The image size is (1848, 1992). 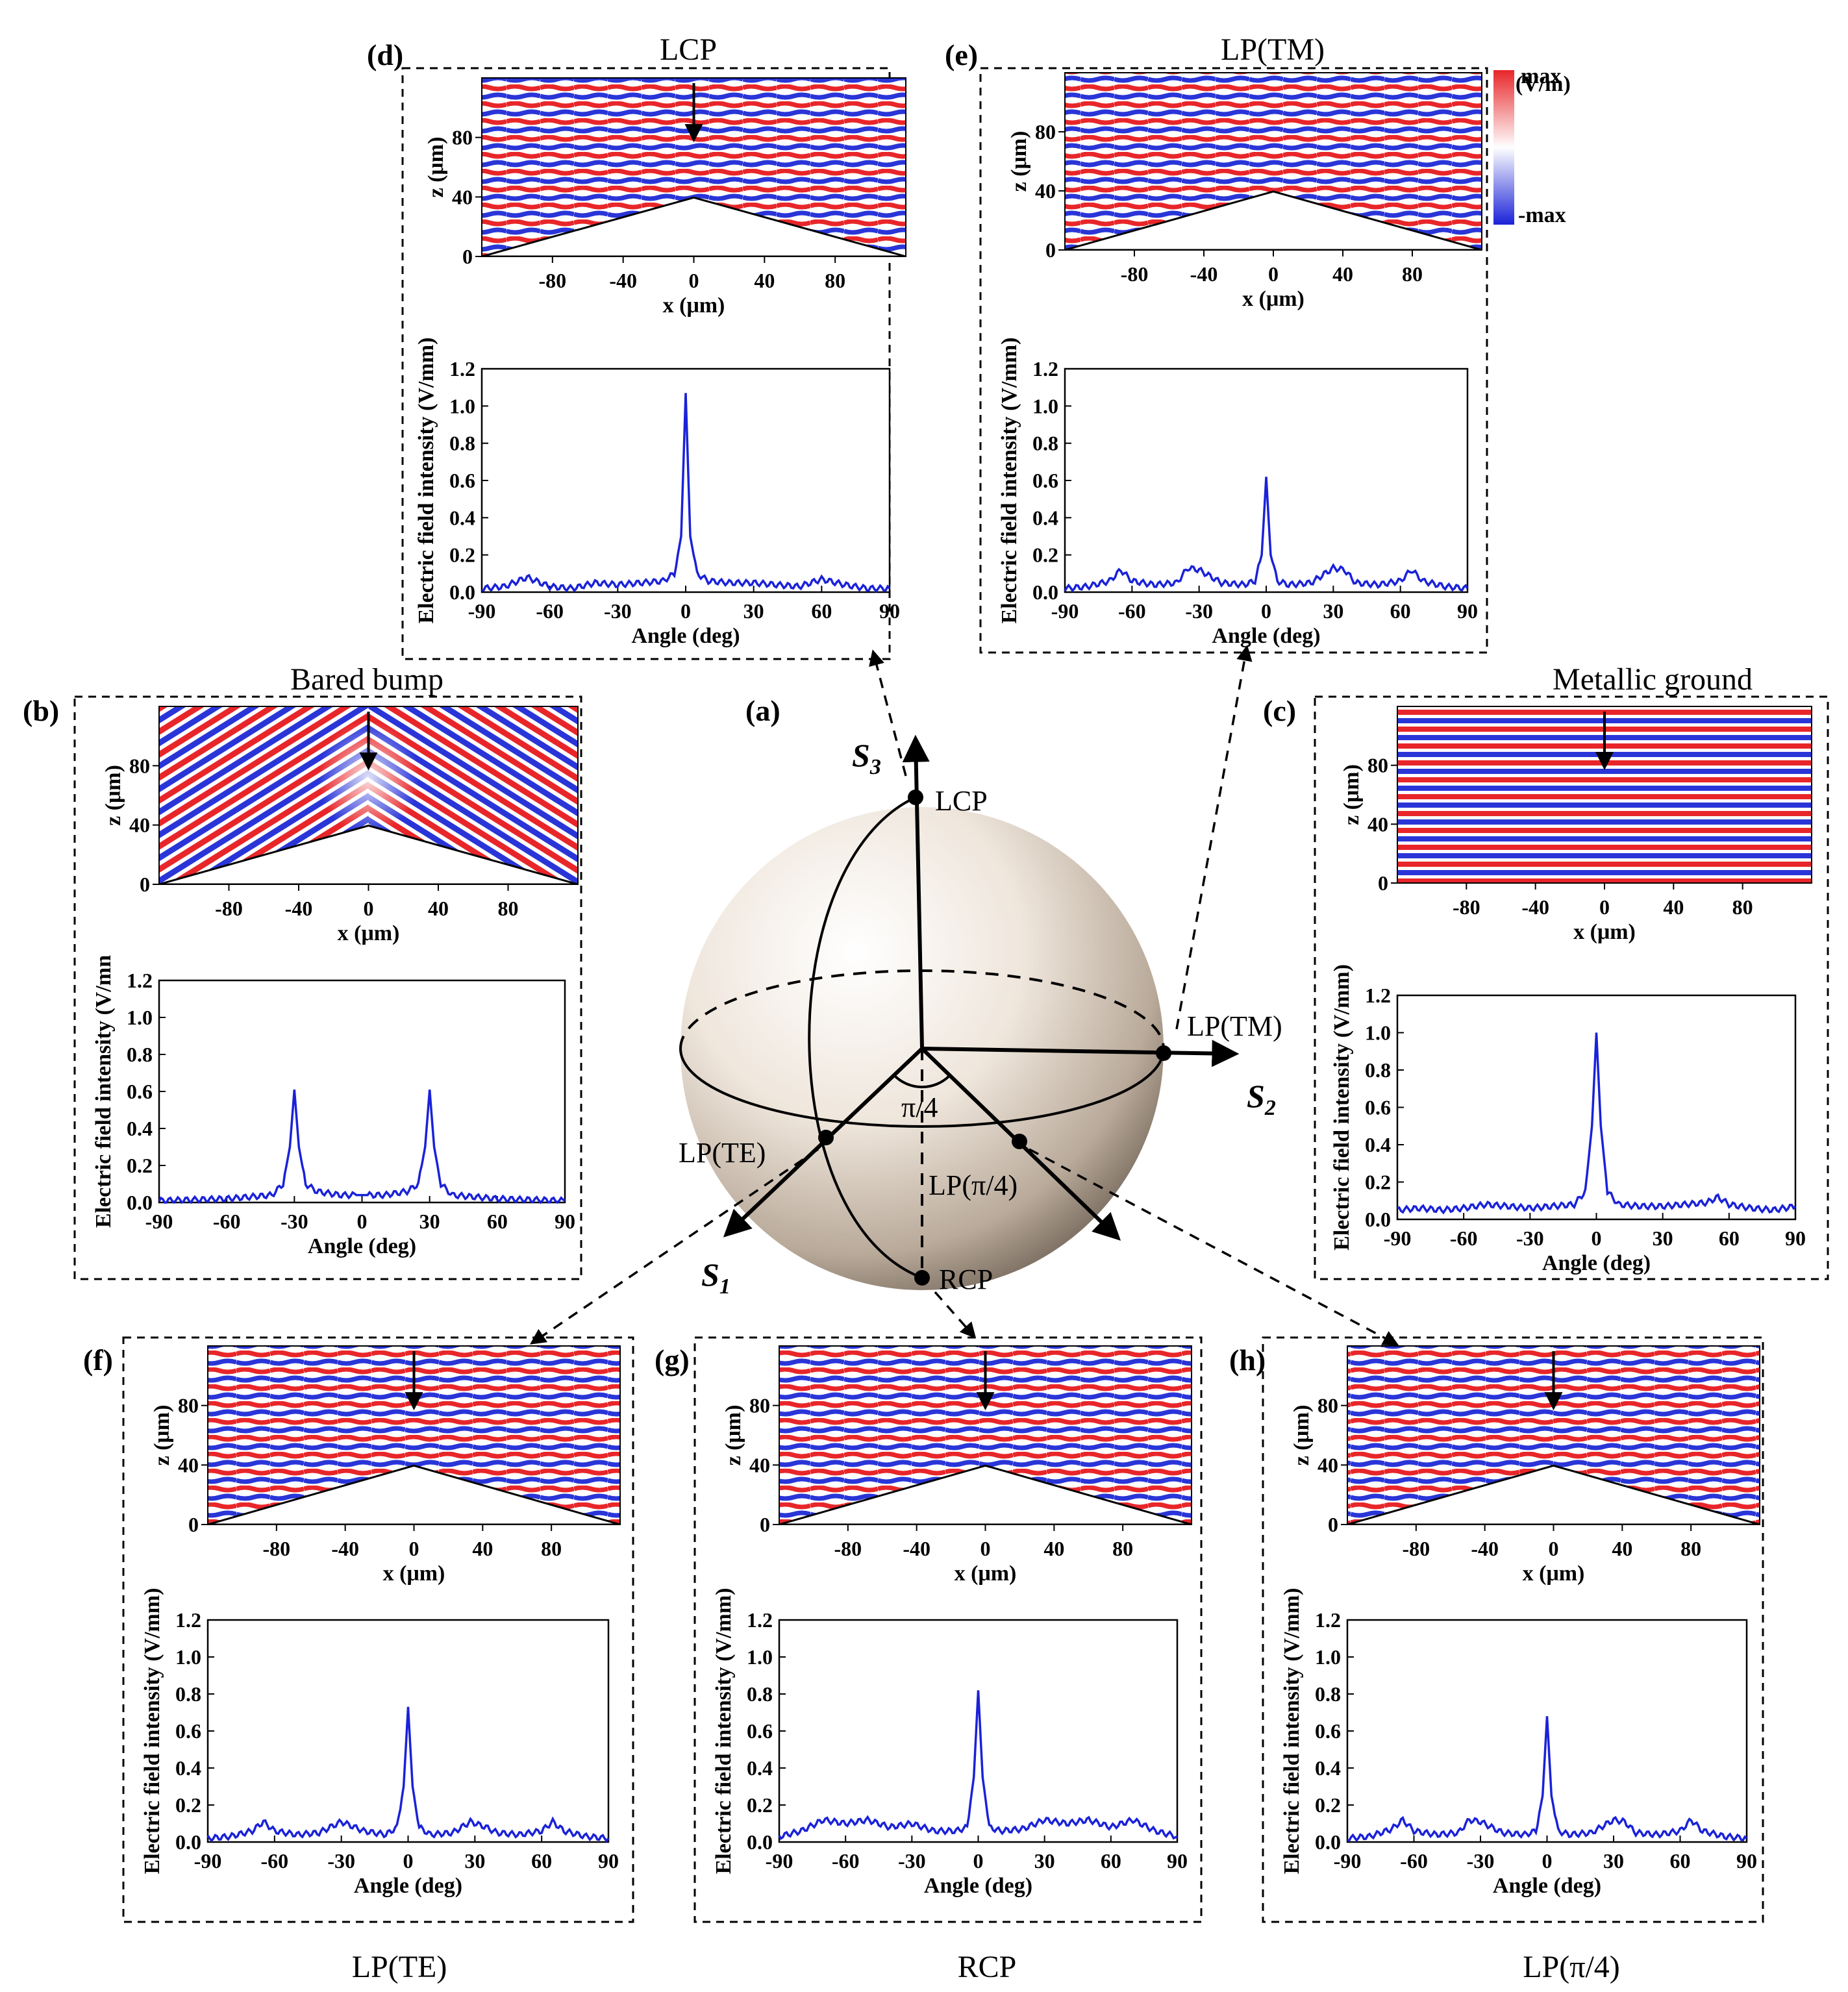 I want to click on chart-xtick-label-e: 90, so click(x=1468, y=611).